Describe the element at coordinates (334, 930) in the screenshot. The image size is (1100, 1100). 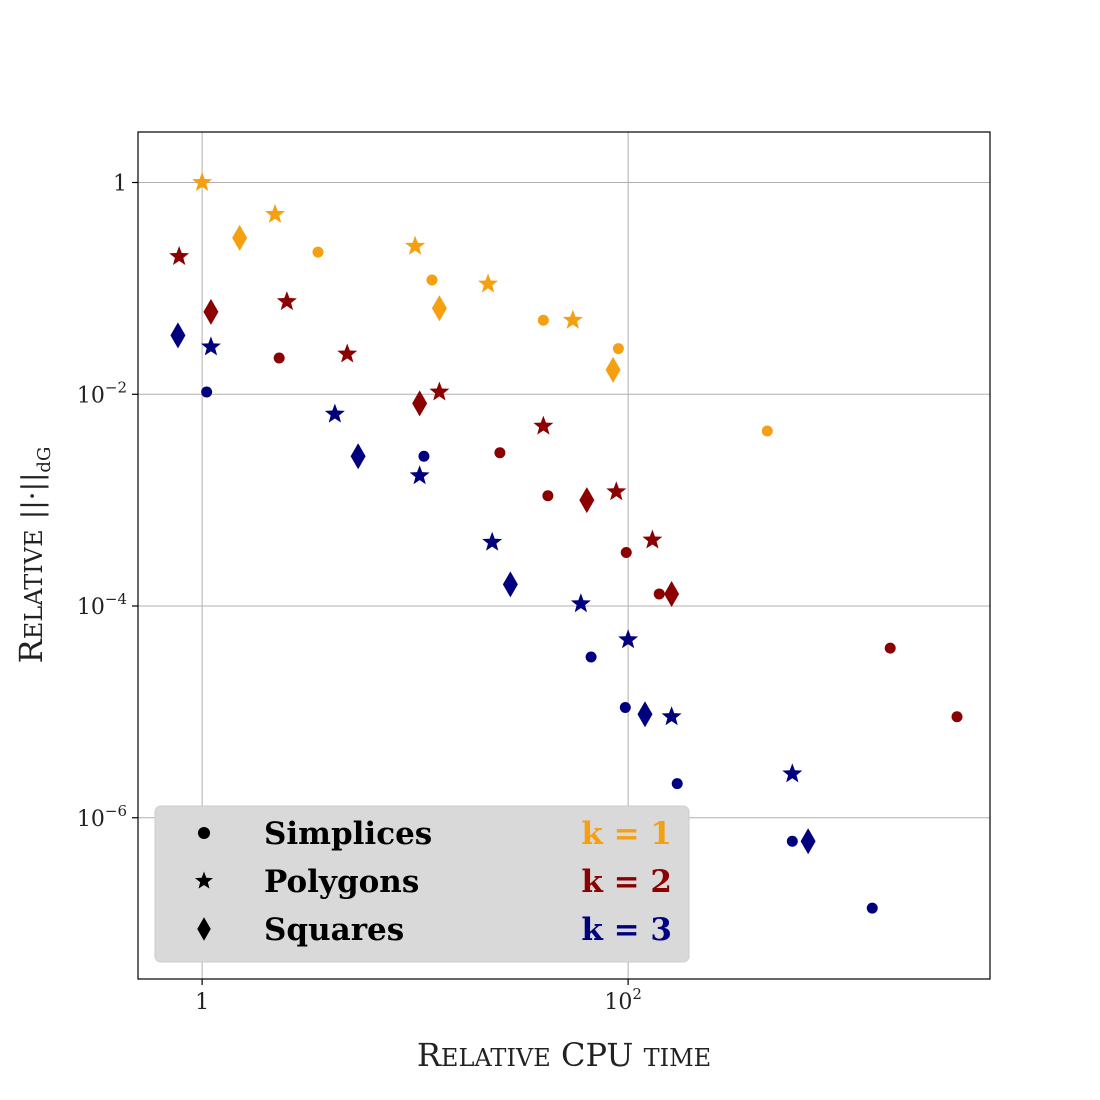
I see `legend-label-squares: Squares` at that location.